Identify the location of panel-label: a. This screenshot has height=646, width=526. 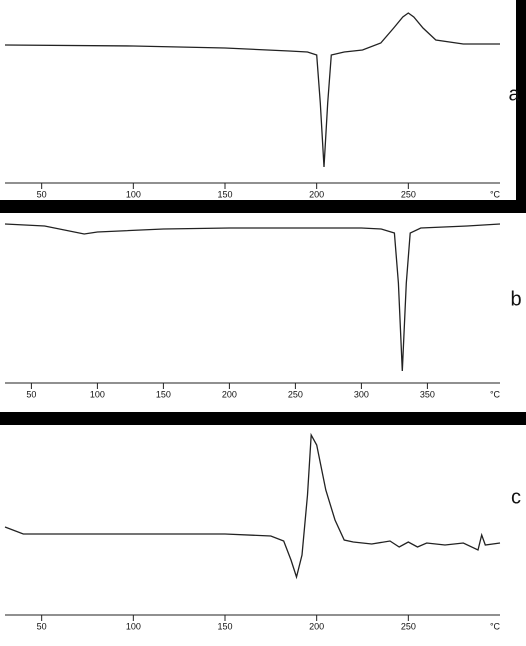
(514, 94).